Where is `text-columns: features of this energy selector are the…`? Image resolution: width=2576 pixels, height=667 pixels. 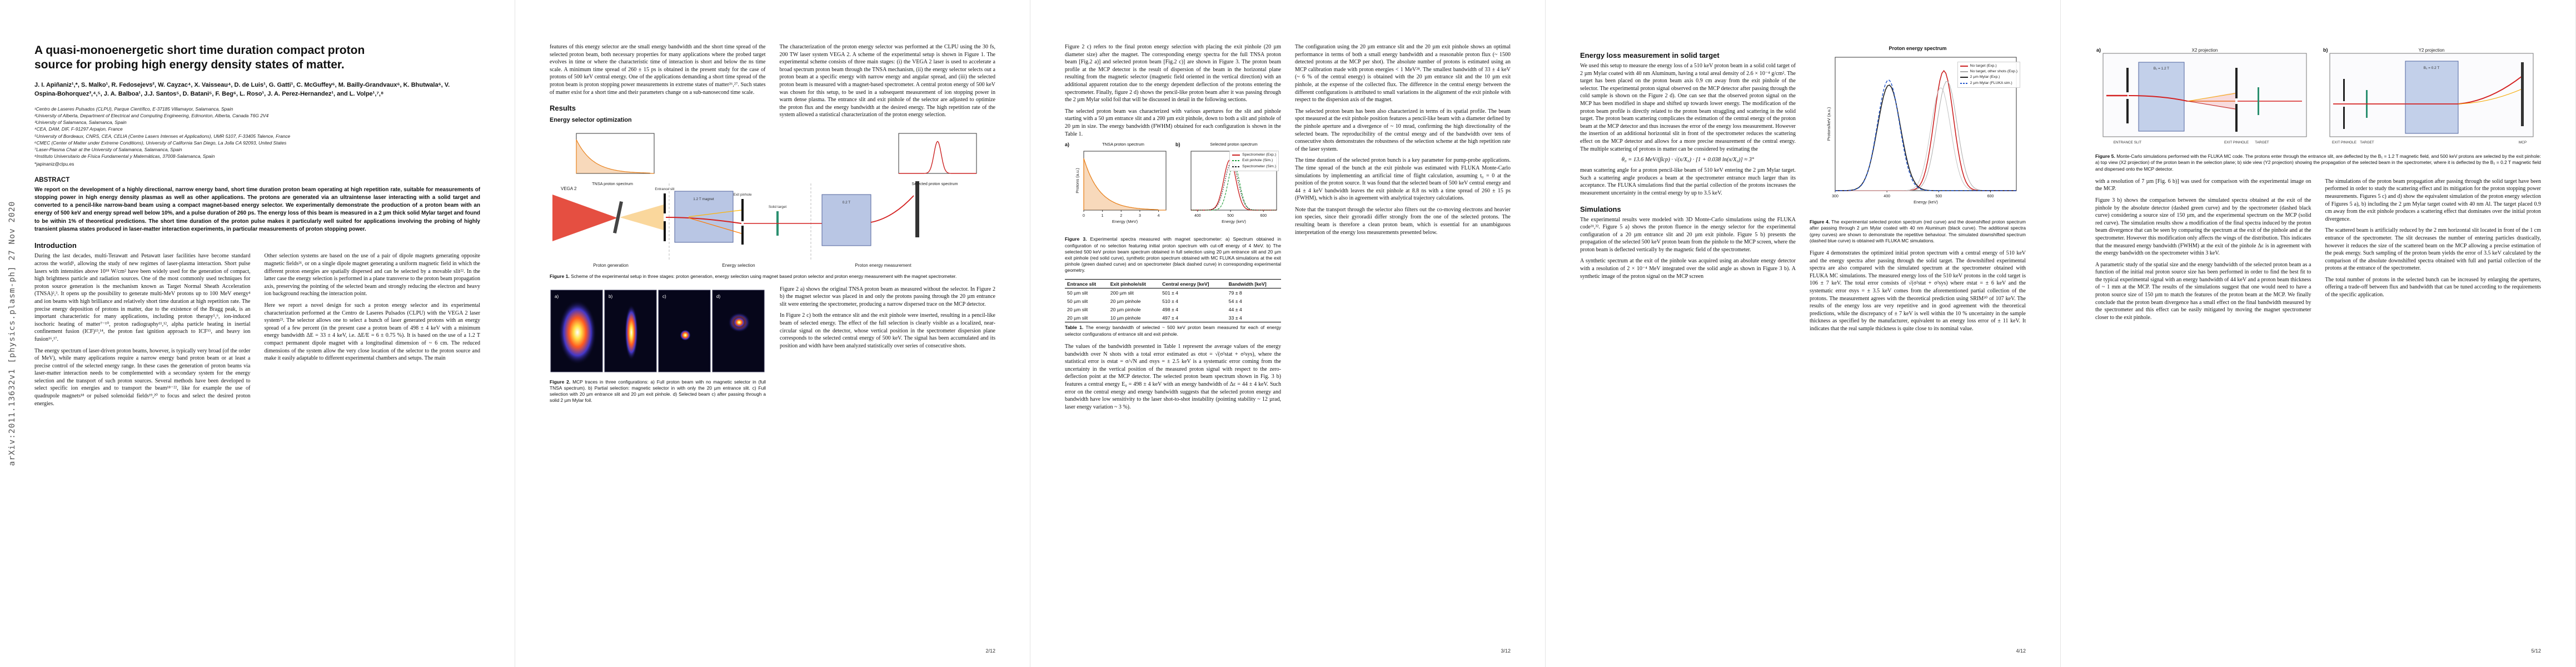
text-columns: features of this energy selector are the… is located at coordinates (772, 84).